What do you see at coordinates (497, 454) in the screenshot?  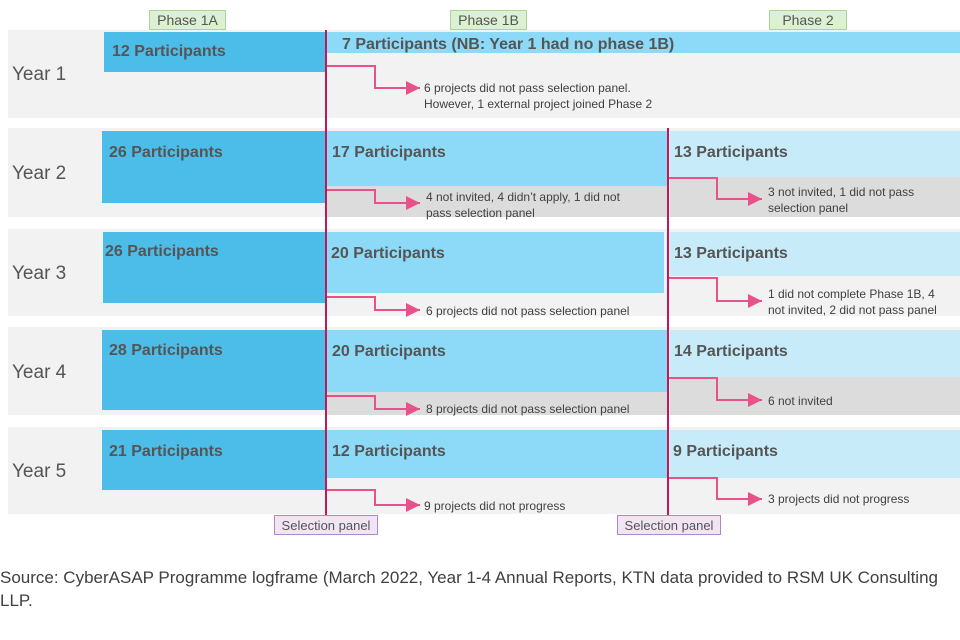 I see `year-5-phase-1b-bar: 12 Participants` at bounding box center [497, 454].